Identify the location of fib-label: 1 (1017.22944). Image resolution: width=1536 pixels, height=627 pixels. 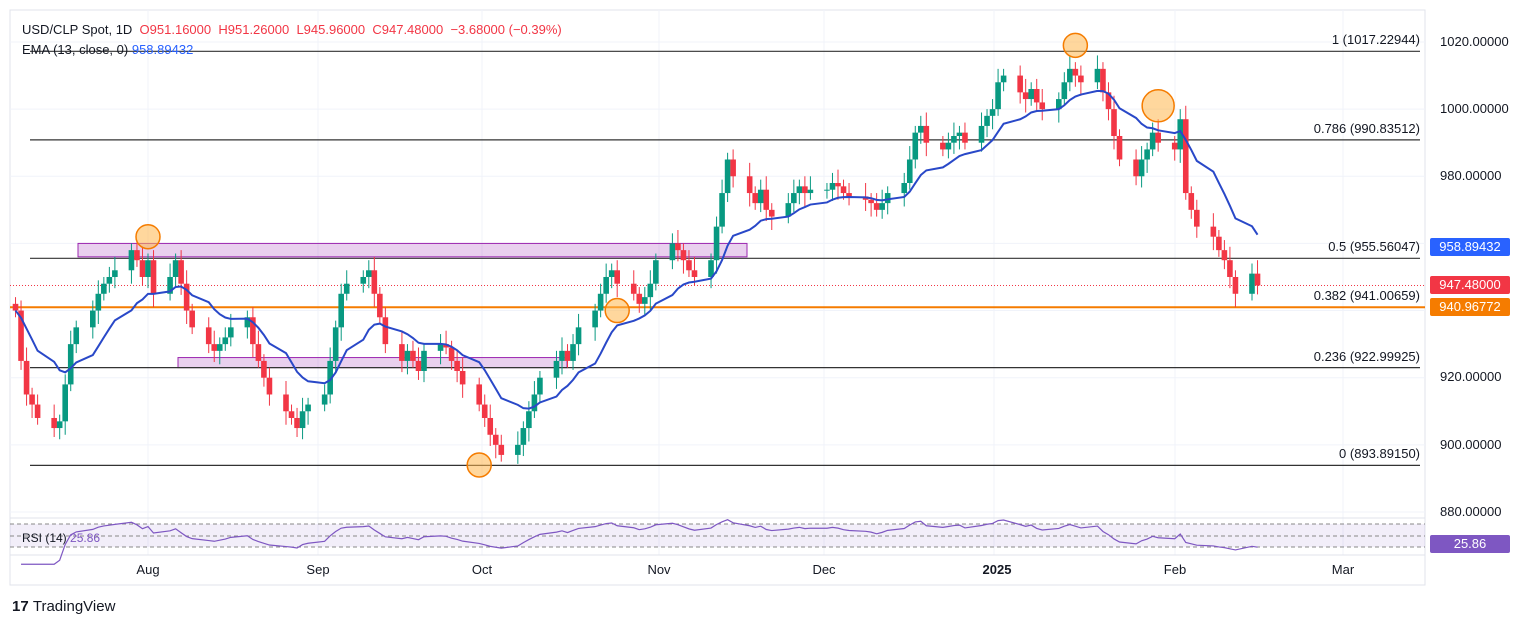
(1375, 40).